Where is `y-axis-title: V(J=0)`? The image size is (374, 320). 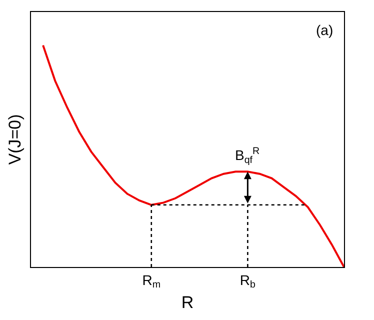
y-axis-title: V(J=0) is located at coordinates (15, 139).